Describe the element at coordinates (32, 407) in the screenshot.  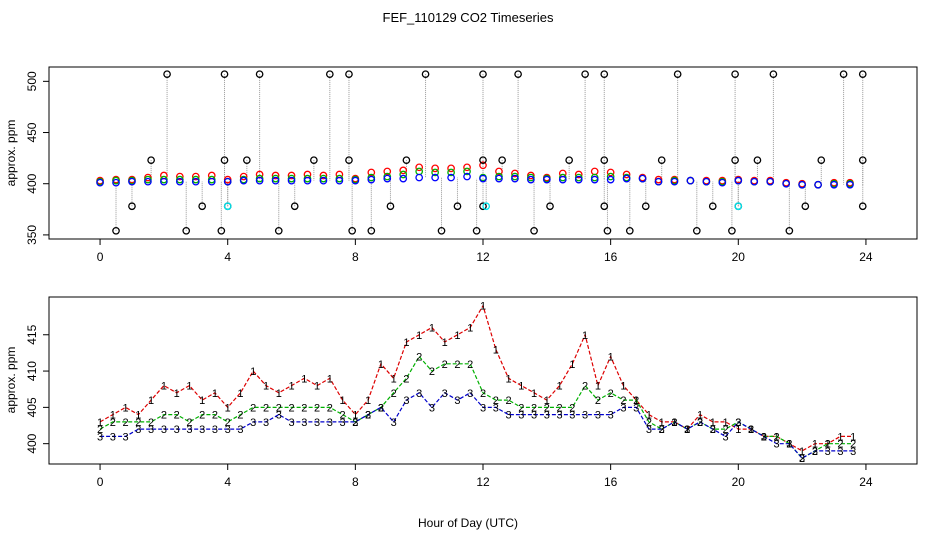
I see `y-tick-label: 405` at that location.